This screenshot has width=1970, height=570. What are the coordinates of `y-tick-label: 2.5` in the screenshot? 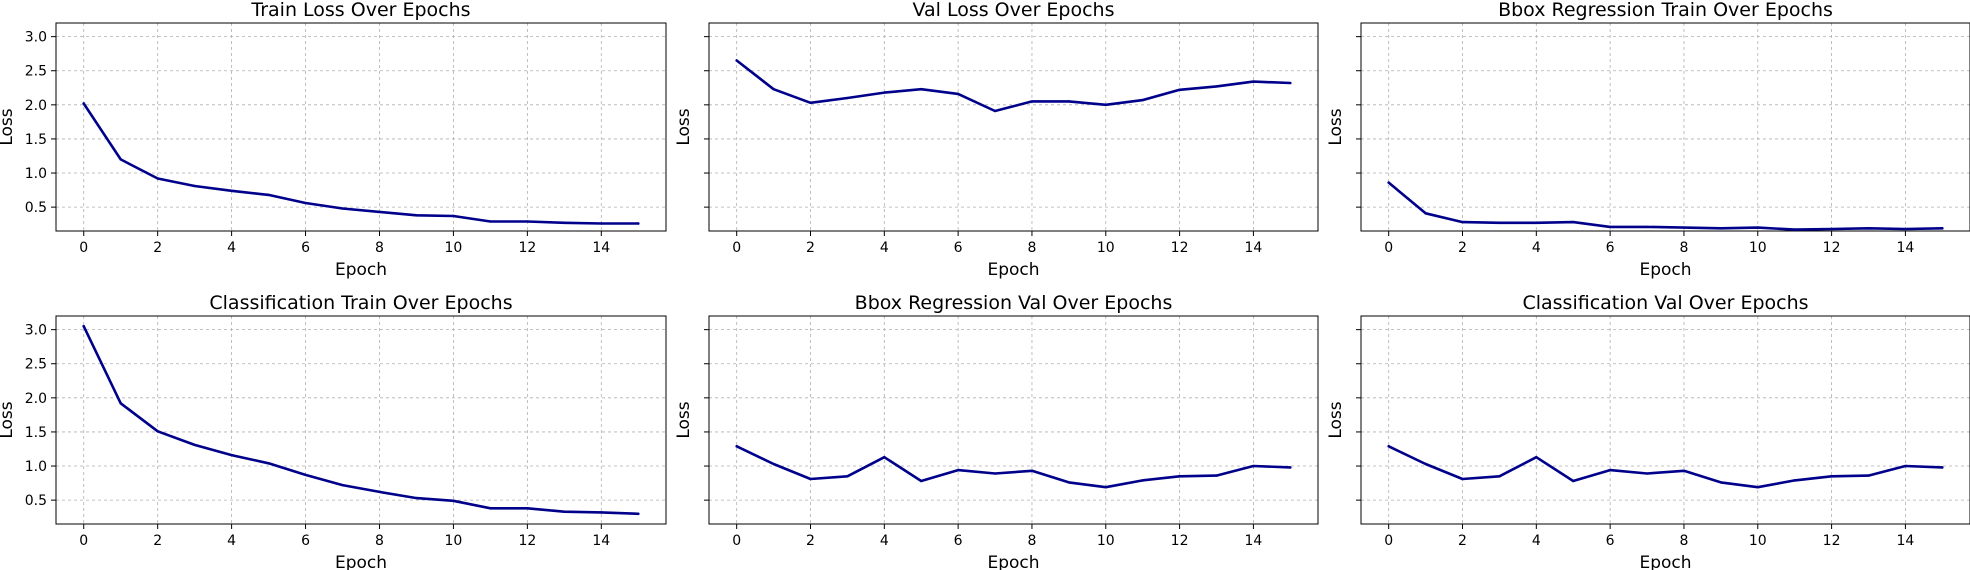 It's located at (36, 72).